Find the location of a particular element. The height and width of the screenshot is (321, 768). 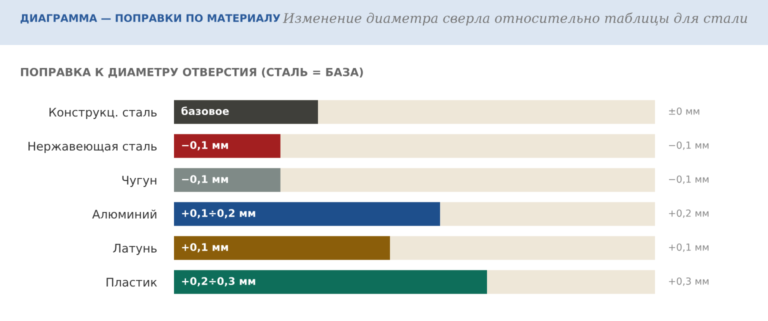

y-tick-label: Пластик is located at coordinates (131, 282).